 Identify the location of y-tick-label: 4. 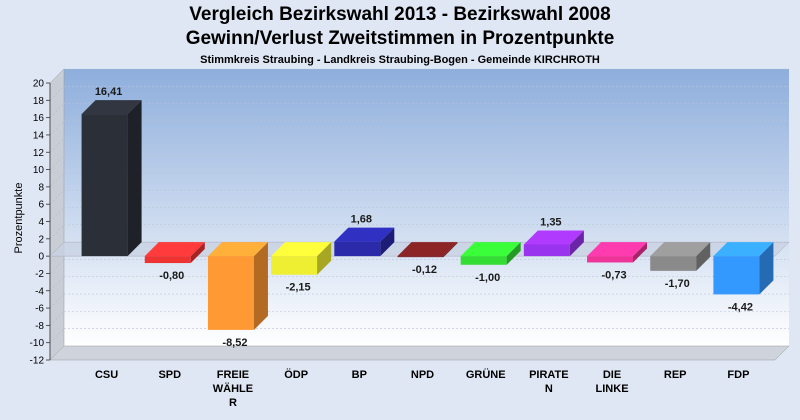
(41, 222).